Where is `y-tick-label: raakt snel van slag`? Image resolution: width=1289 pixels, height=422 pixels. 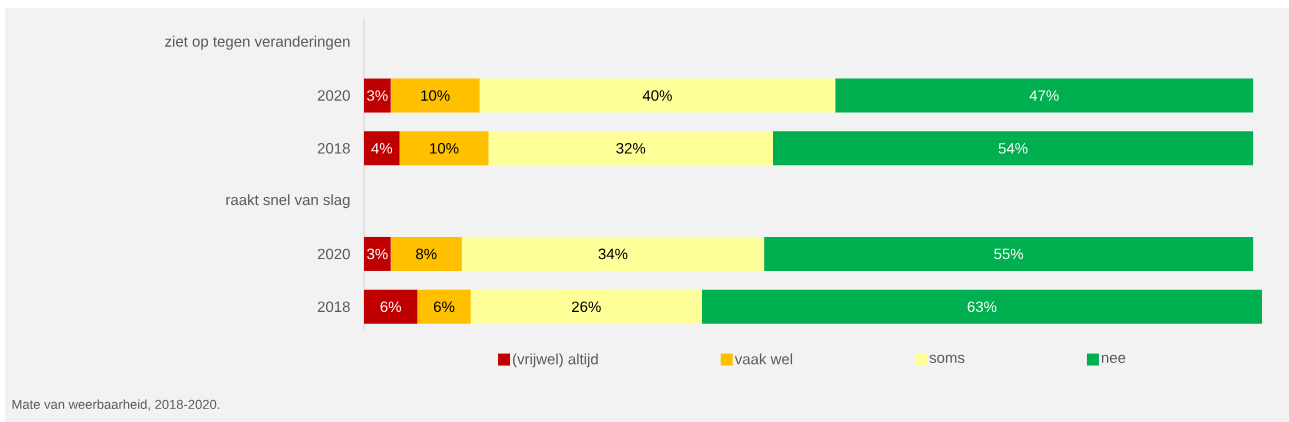 y-tick-label: raakt snel van slag is located at coordinates (288, 201).